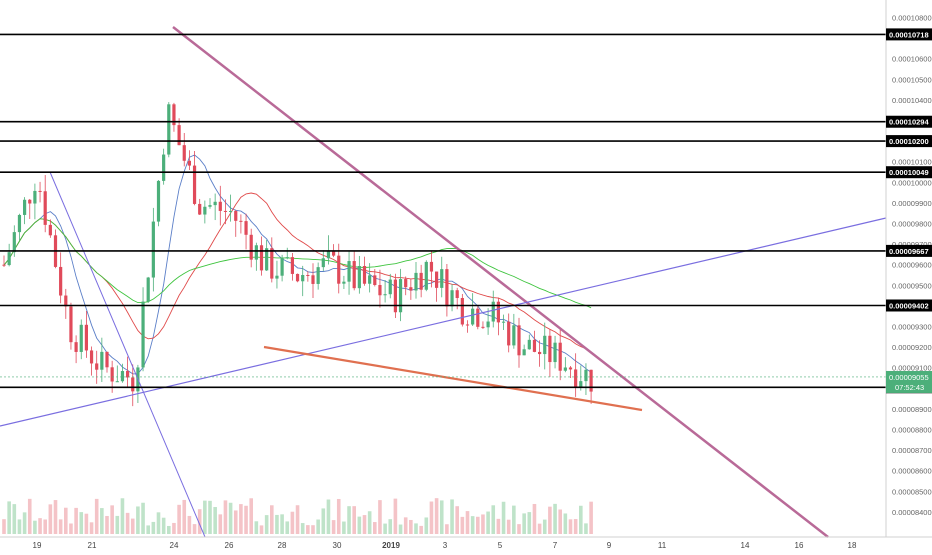  What do you see at coordinates (912, 203) in the screenshot?
I see `y-tick-label: 0.00009900` at bounding box center [912, 203].